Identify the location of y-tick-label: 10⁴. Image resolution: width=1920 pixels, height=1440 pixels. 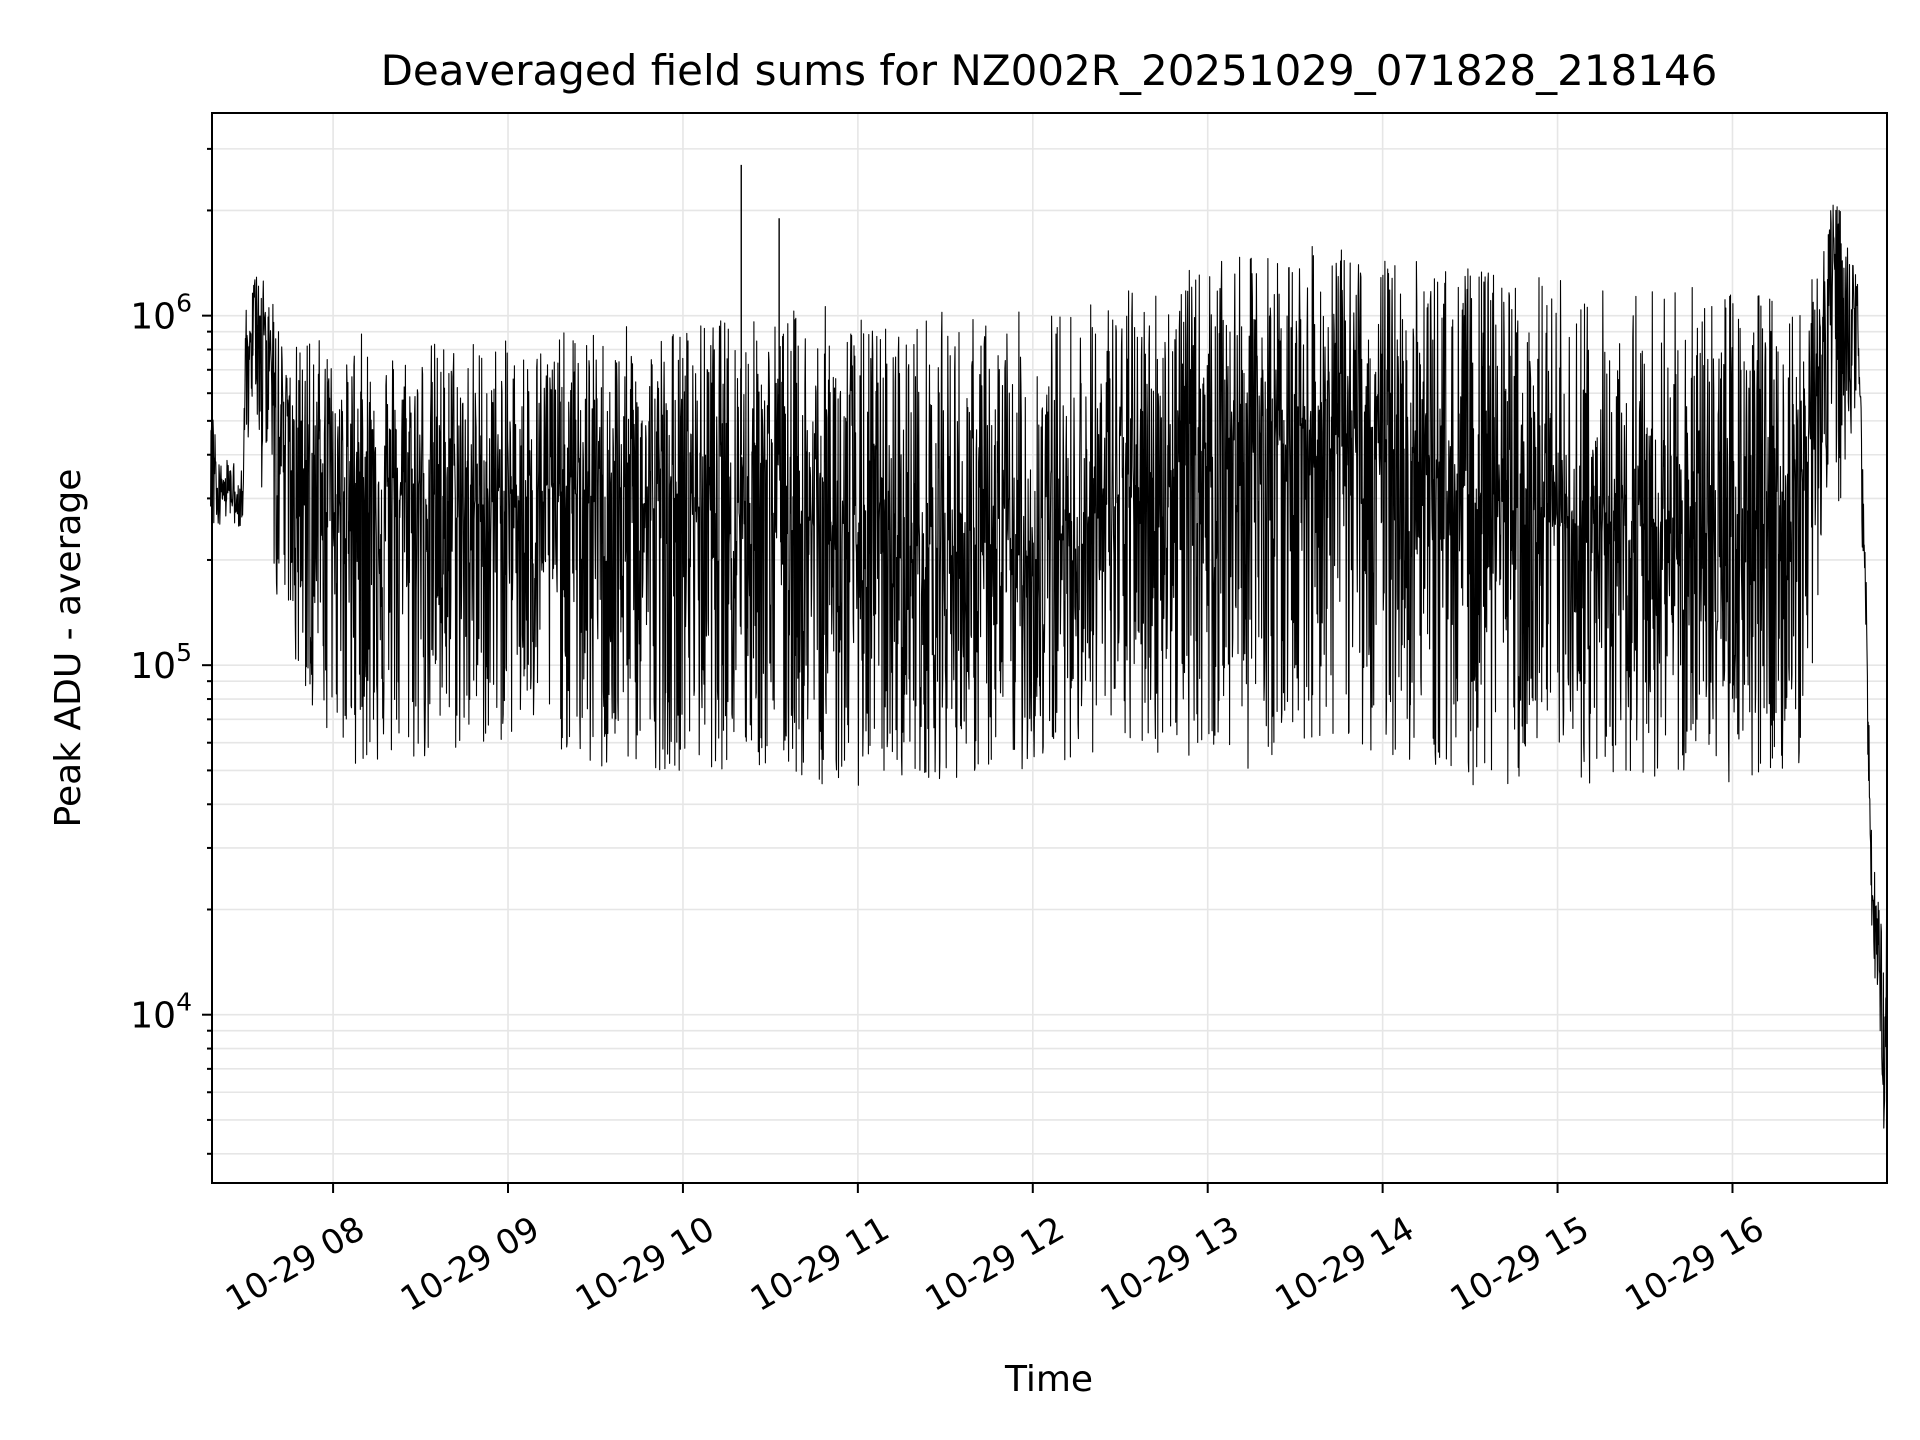
(161, 1012).